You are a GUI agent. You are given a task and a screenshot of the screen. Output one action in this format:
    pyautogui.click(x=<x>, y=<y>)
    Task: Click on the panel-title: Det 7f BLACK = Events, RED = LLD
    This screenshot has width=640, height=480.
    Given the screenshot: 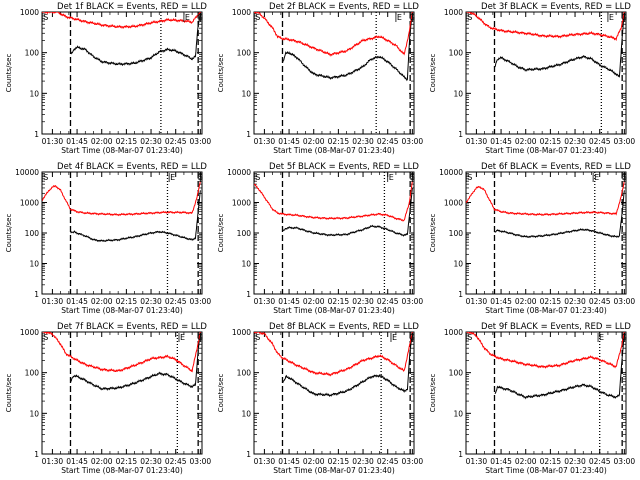 What is the action you would take?
    pyautogui.click(x=132, y=327)
    